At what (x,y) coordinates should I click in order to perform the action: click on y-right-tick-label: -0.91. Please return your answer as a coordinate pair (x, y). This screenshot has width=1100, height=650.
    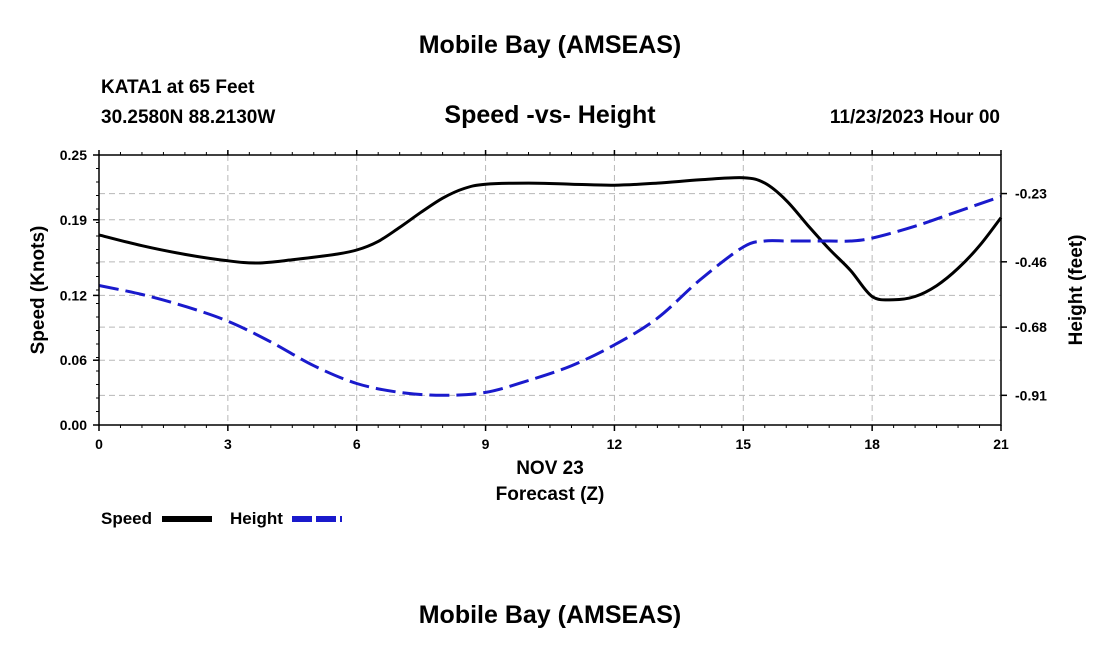
    Looking at the image, I should click on (1031, 395).